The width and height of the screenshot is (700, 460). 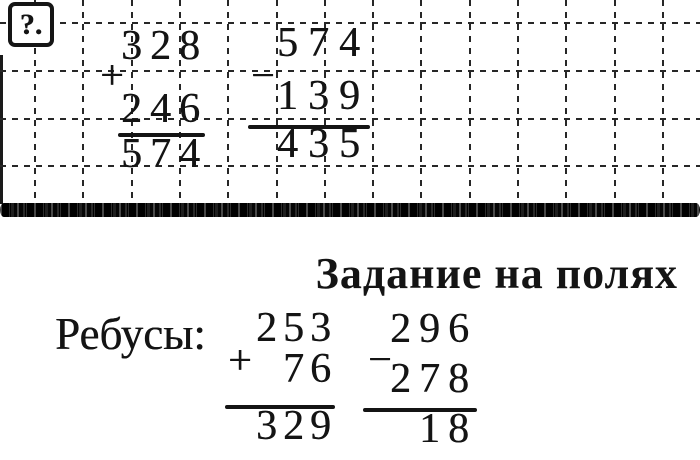 I want to click on operand-bottom: 246, so click(x=164, y=109).